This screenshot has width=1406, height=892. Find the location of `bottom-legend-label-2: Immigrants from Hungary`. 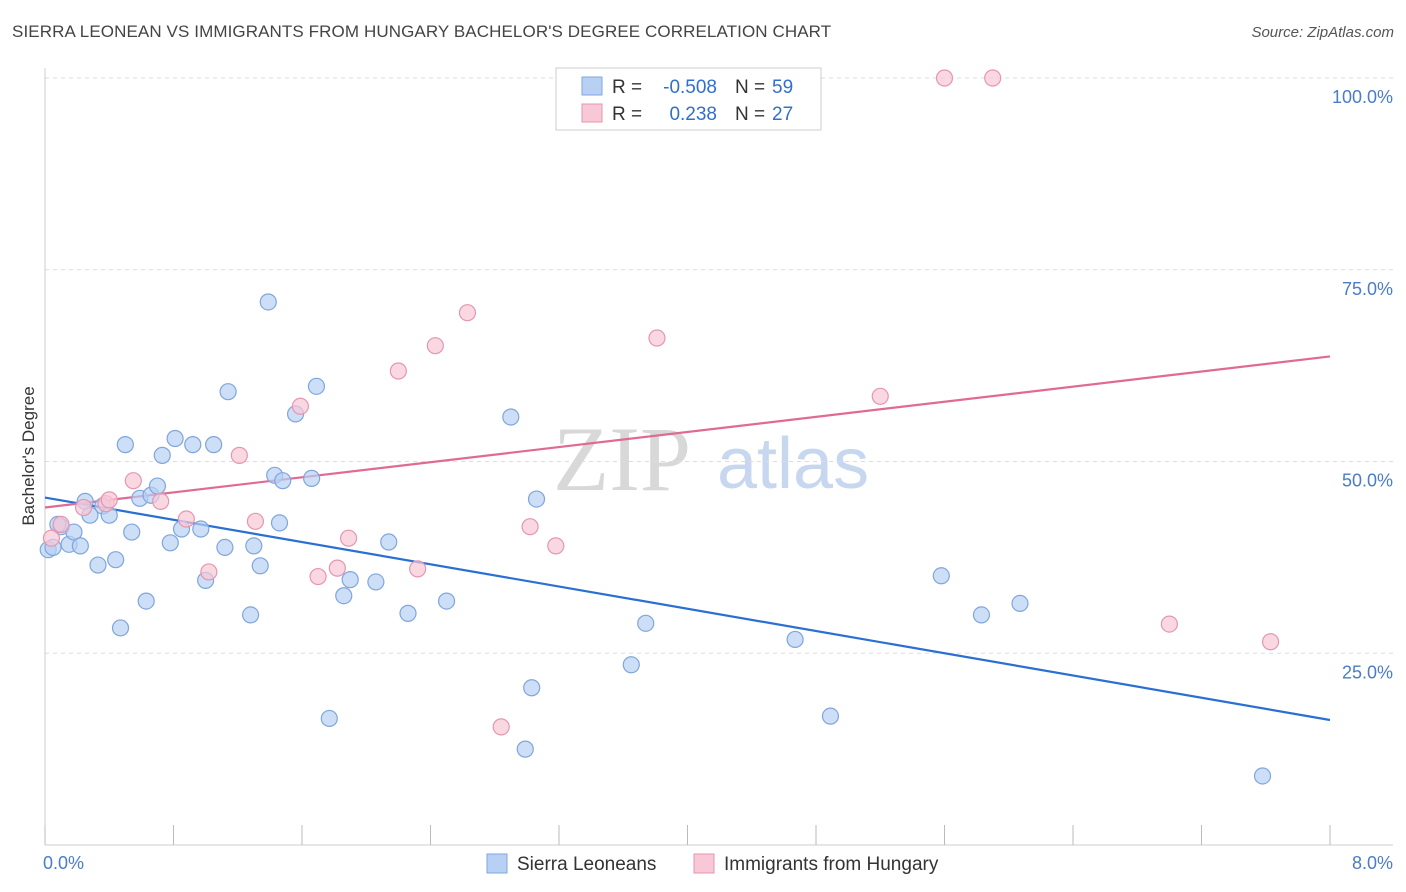

bottom-legend-label-2: Immigrants from Hungary is located at coordinates (831, 864).